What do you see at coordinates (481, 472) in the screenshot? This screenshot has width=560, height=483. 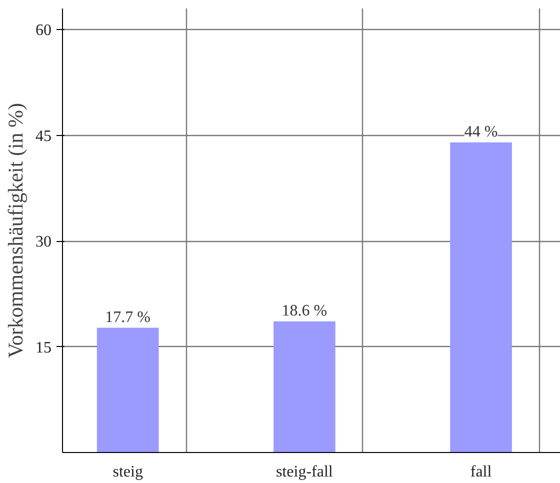 I see `x-tick-label: fall` at bounding box center [481, 472].